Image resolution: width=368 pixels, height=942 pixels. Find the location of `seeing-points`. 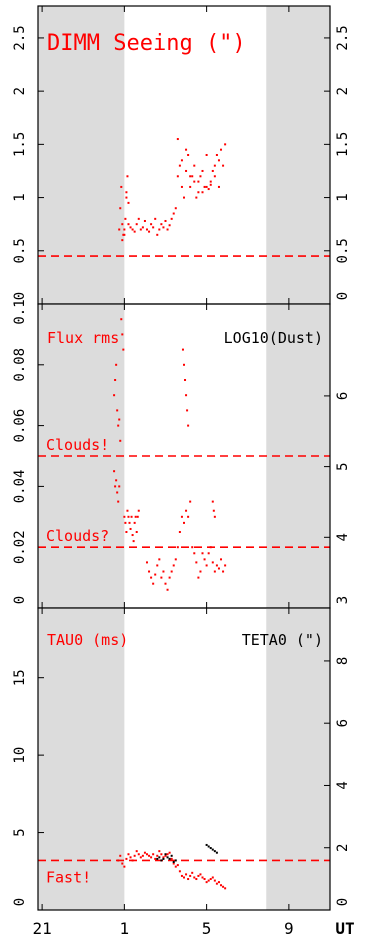

seeing-points is located at coordinates (172, 190).